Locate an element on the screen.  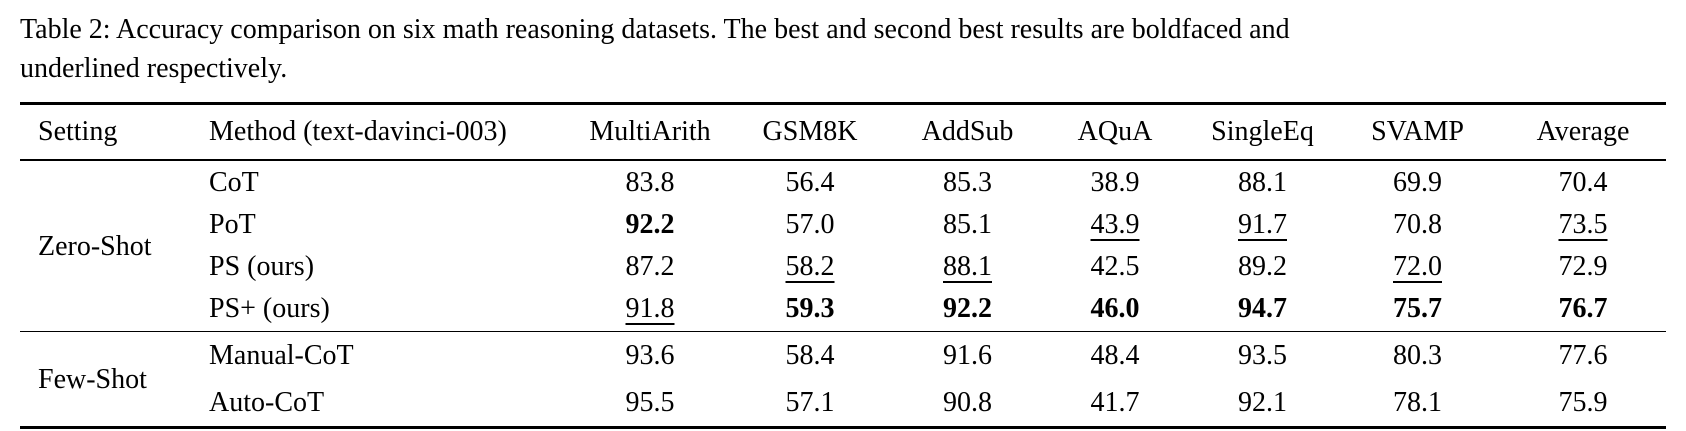
method-cell: Manual-CoT is located at coordinates (281, 355).